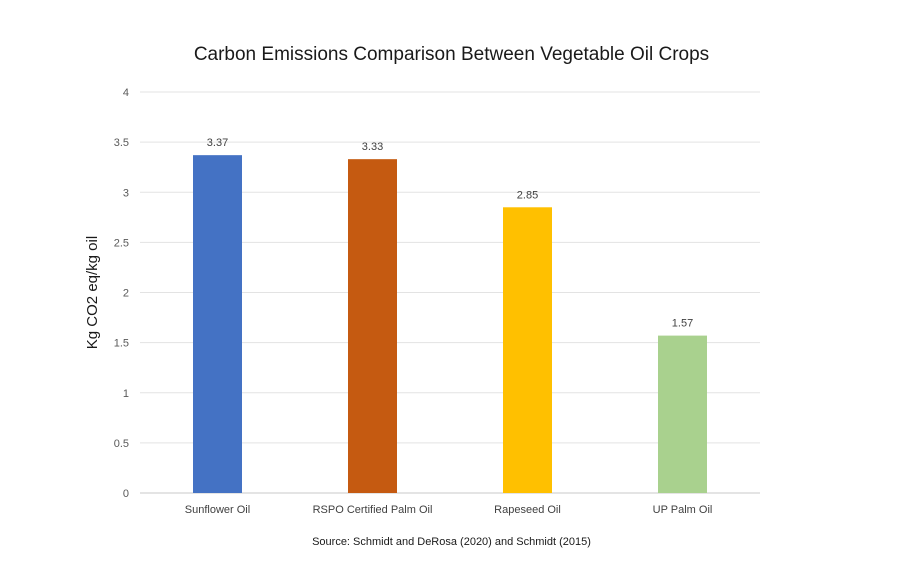  What do you see at coordinates (682, 324) in the screenshot?
I see `data-label: 1.57` at bounding box center [682, 324].